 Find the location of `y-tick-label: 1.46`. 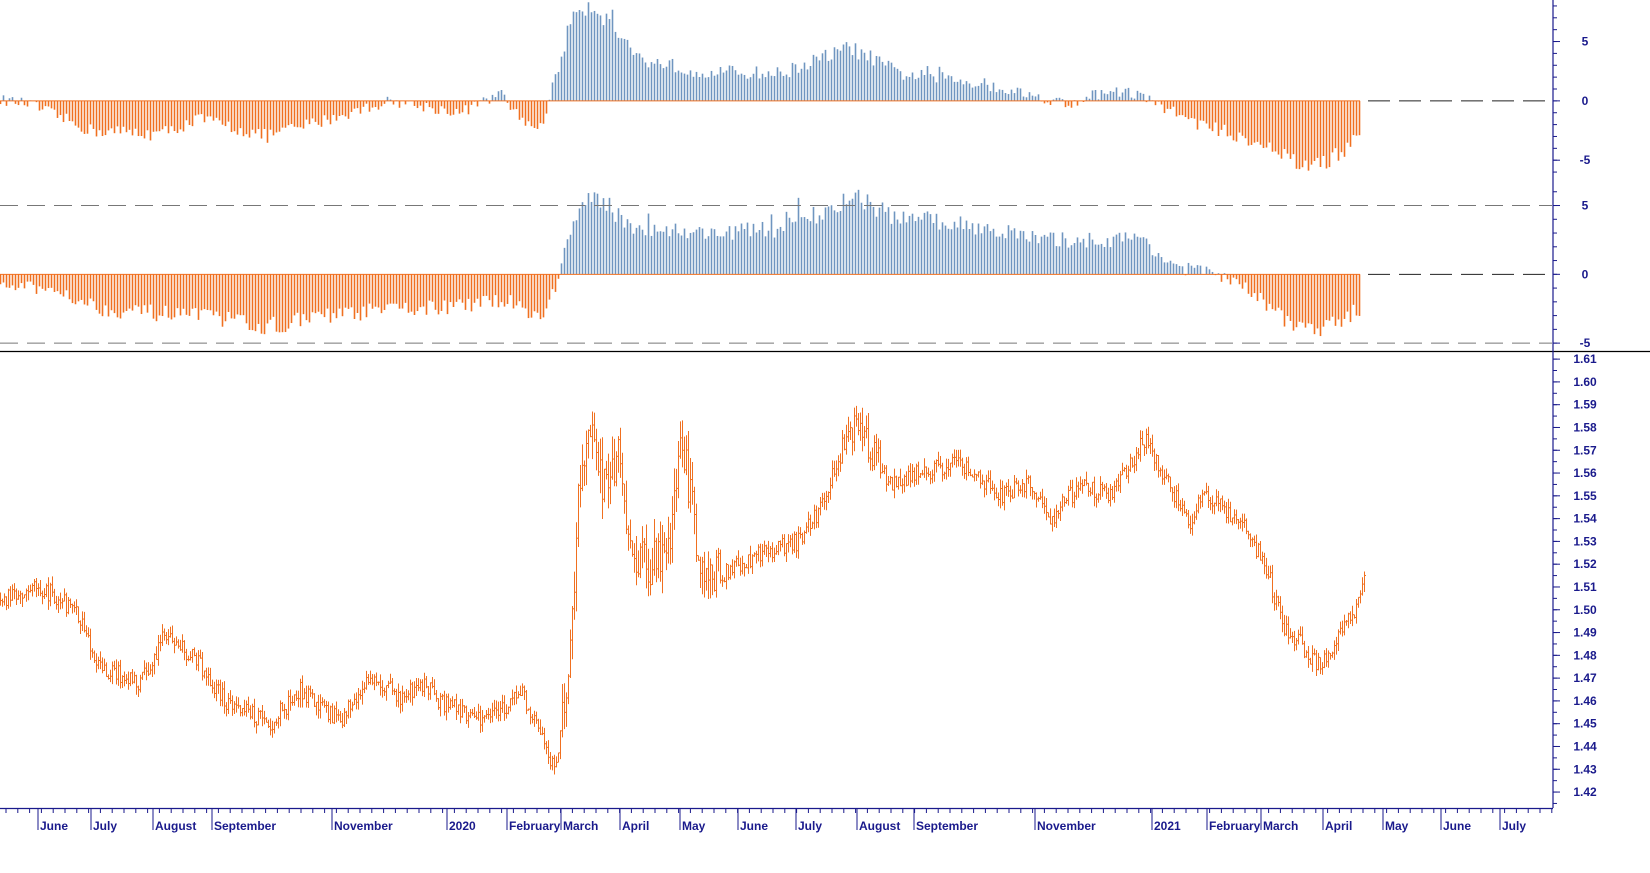

y-tick-label: 1.46 is located at coordinates (1585, 701).